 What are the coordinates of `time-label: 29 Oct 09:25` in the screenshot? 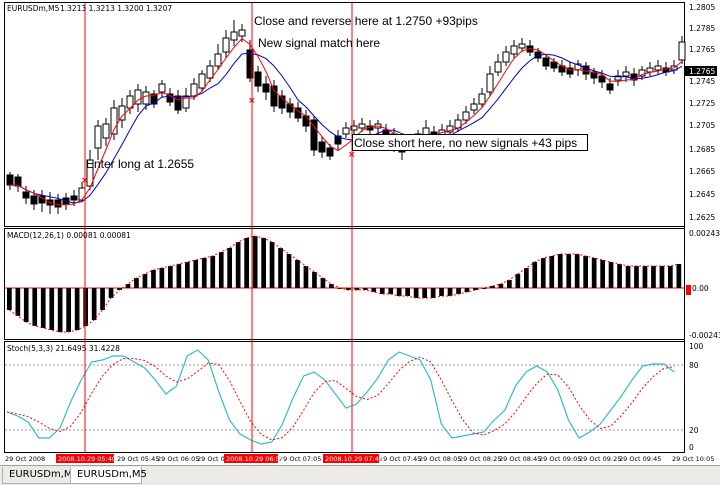 It's located at (600, 459).